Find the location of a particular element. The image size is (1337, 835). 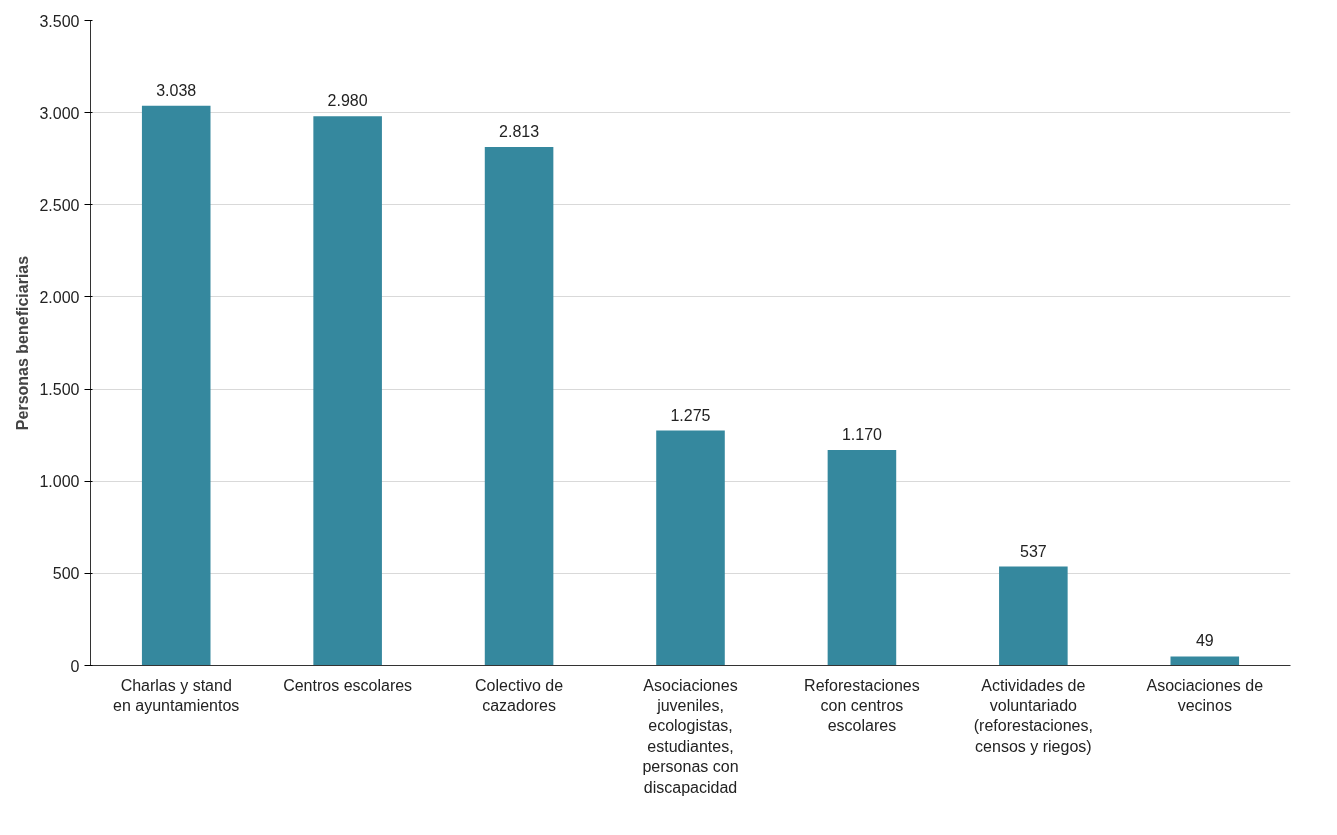

data-label: 49 is located at coordinates (1204, 641).